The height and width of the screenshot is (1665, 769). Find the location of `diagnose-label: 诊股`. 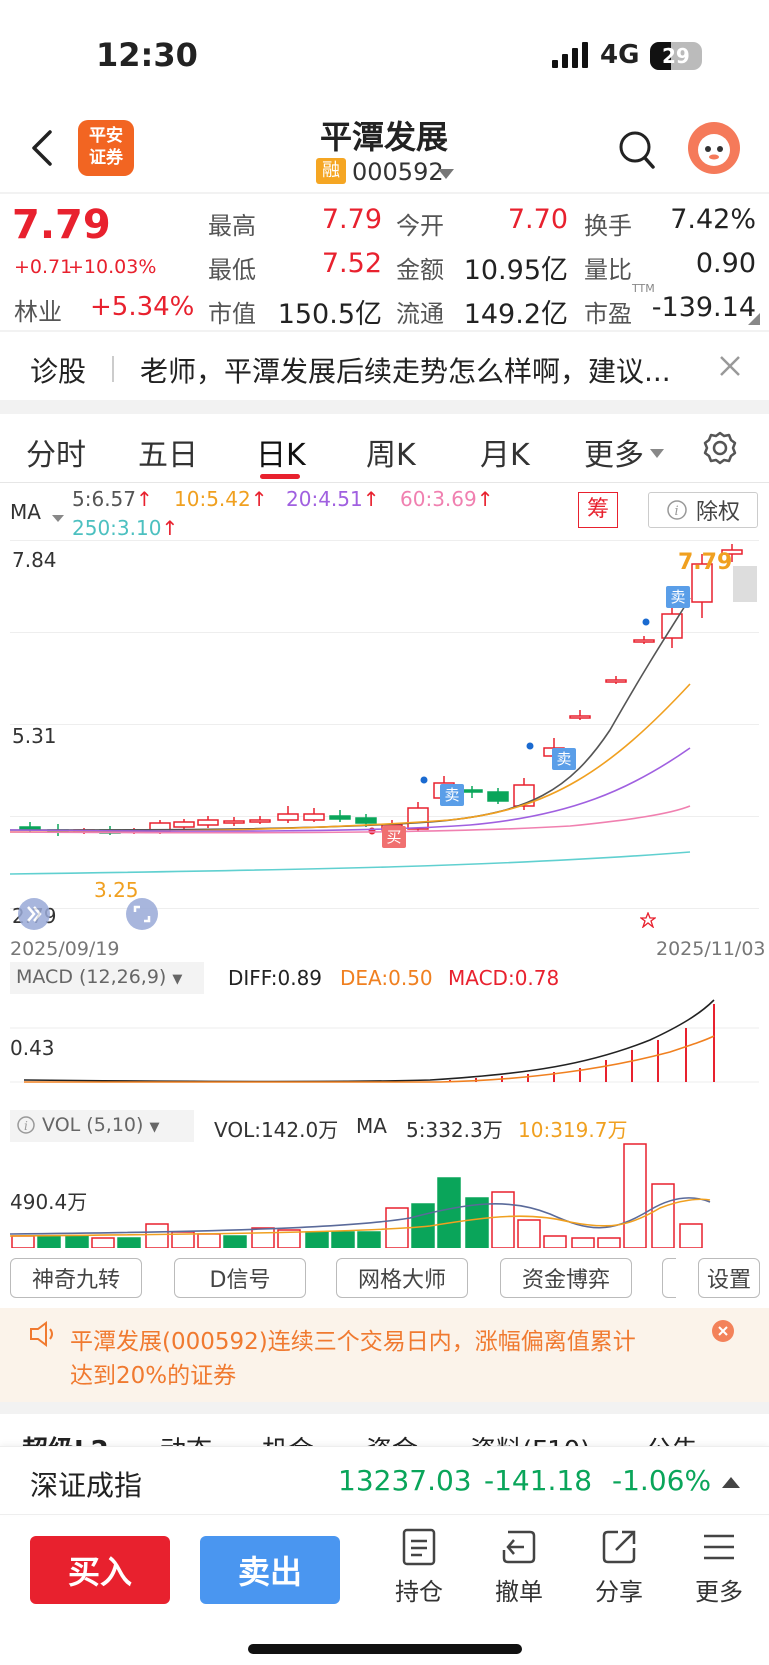

diagnose-label: 诊股 is located at coordinates (58, 371).